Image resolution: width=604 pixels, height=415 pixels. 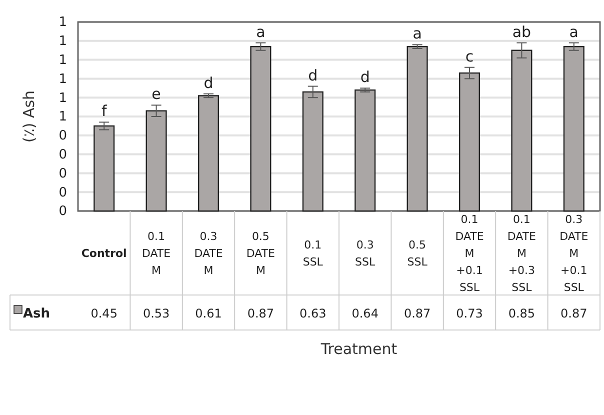 What do you see at coordinates (208, 253) in the screenshot?
I see `x-tick-label: 0.3 DATE M` at bounding box center [208, 253].